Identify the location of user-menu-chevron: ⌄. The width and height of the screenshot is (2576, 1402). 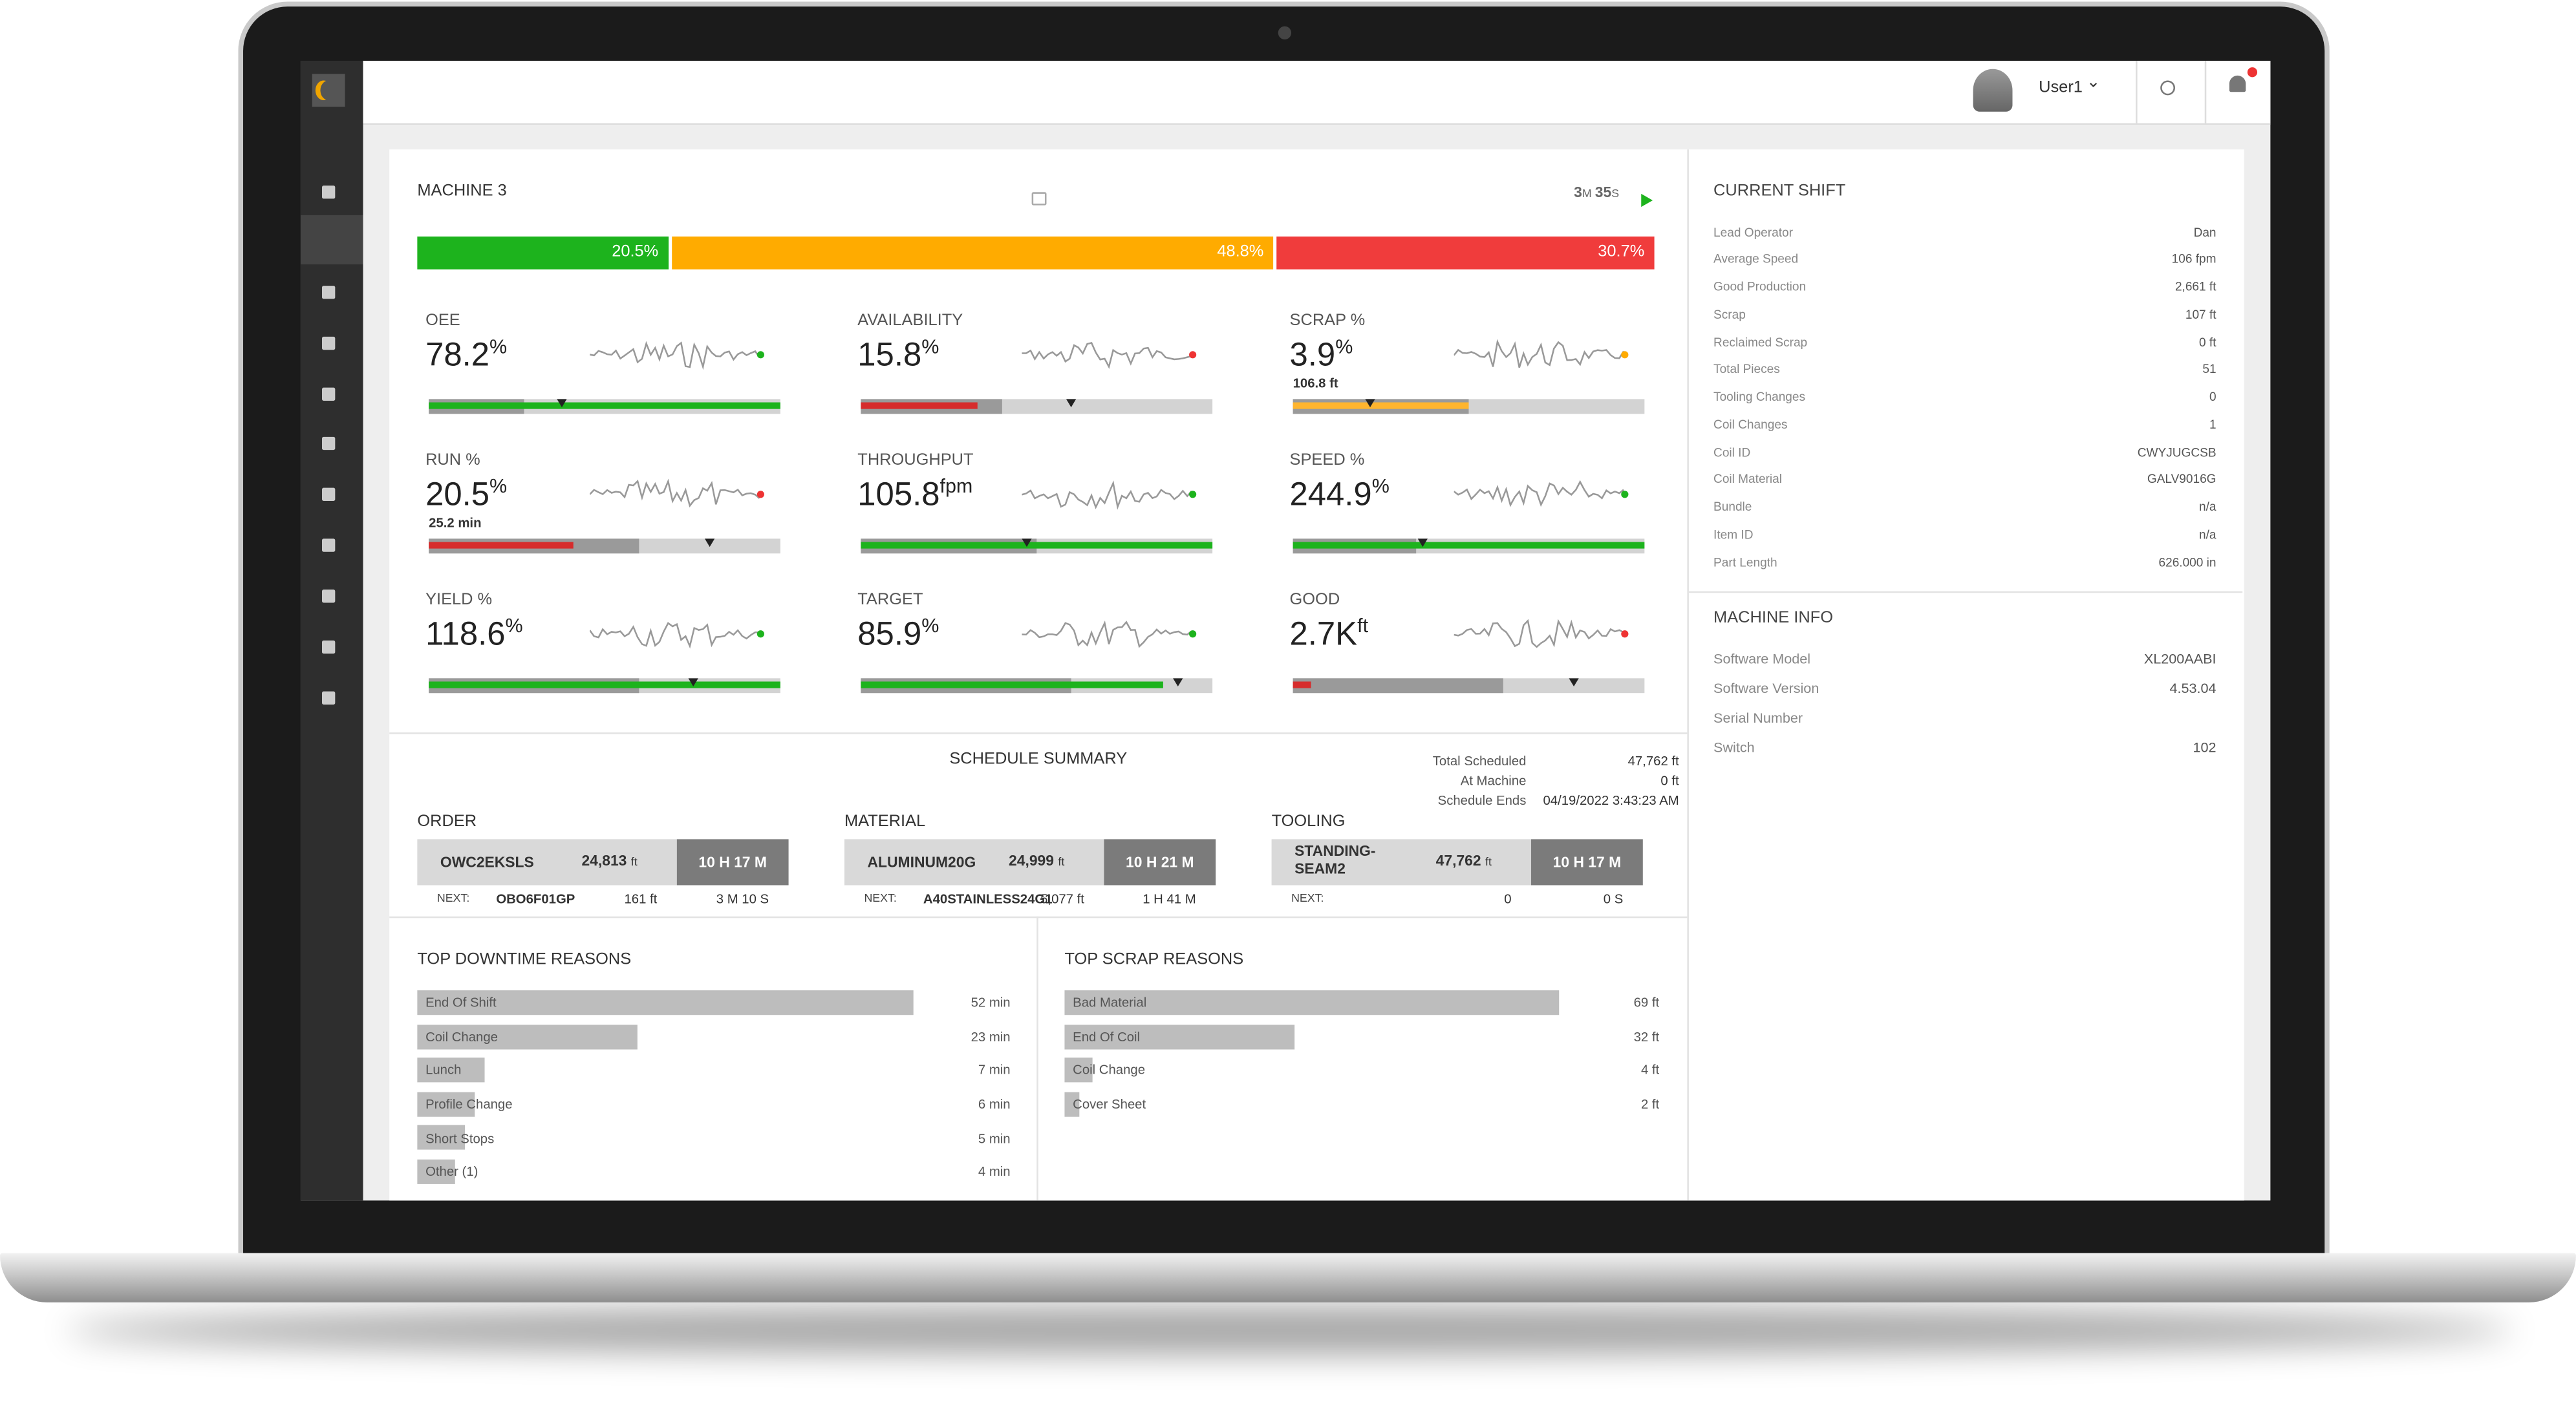
(2093, 83).